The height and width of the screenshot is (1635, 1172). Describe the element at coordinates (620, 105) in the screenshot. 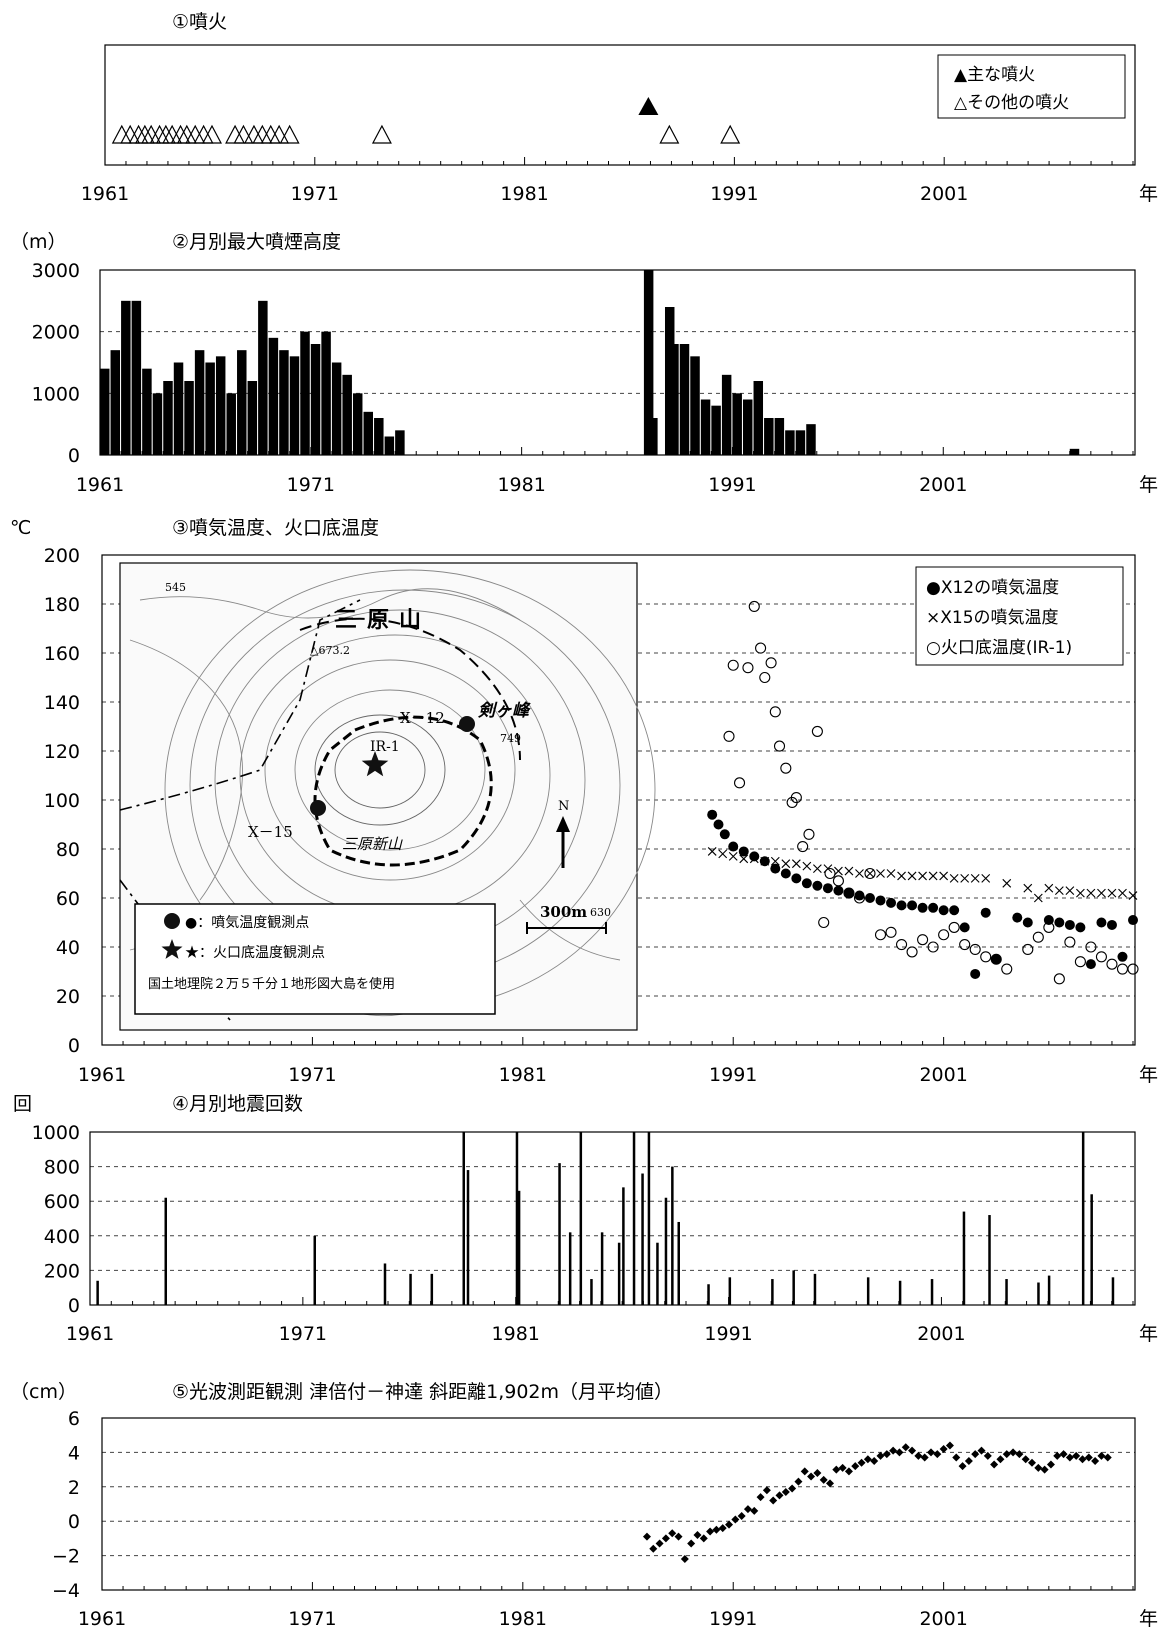

I see `eruptions-frame` at that location.